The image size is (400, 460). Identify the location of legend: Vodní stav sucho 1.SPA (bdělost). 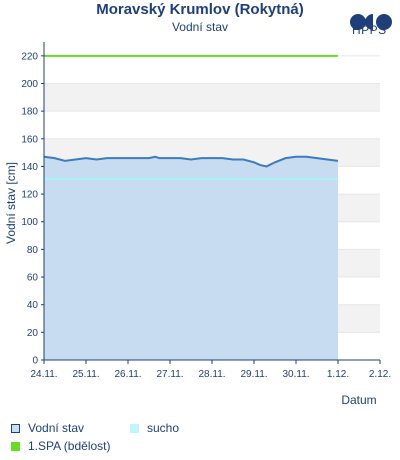
(200, 438).